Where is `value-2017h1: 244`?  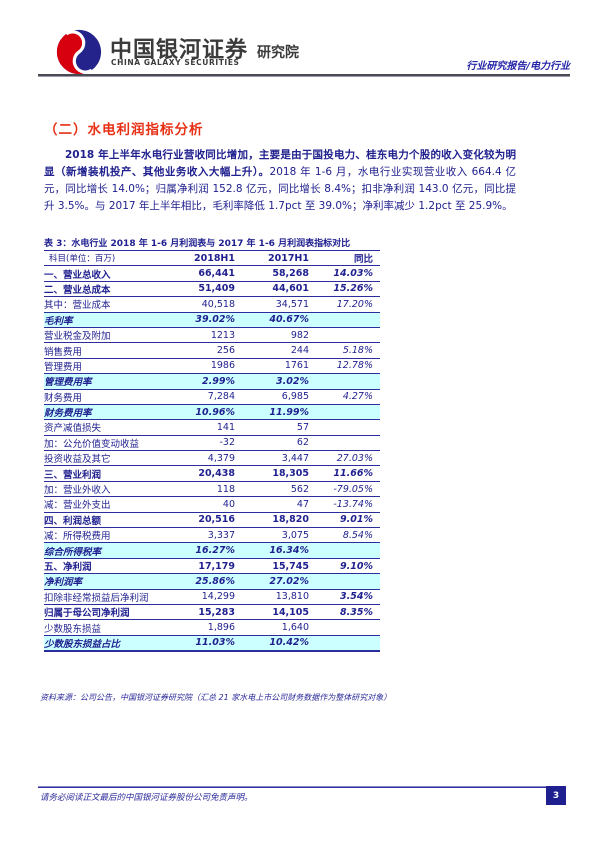 value-2017h1: 244 is located at coordinates (272, 350).